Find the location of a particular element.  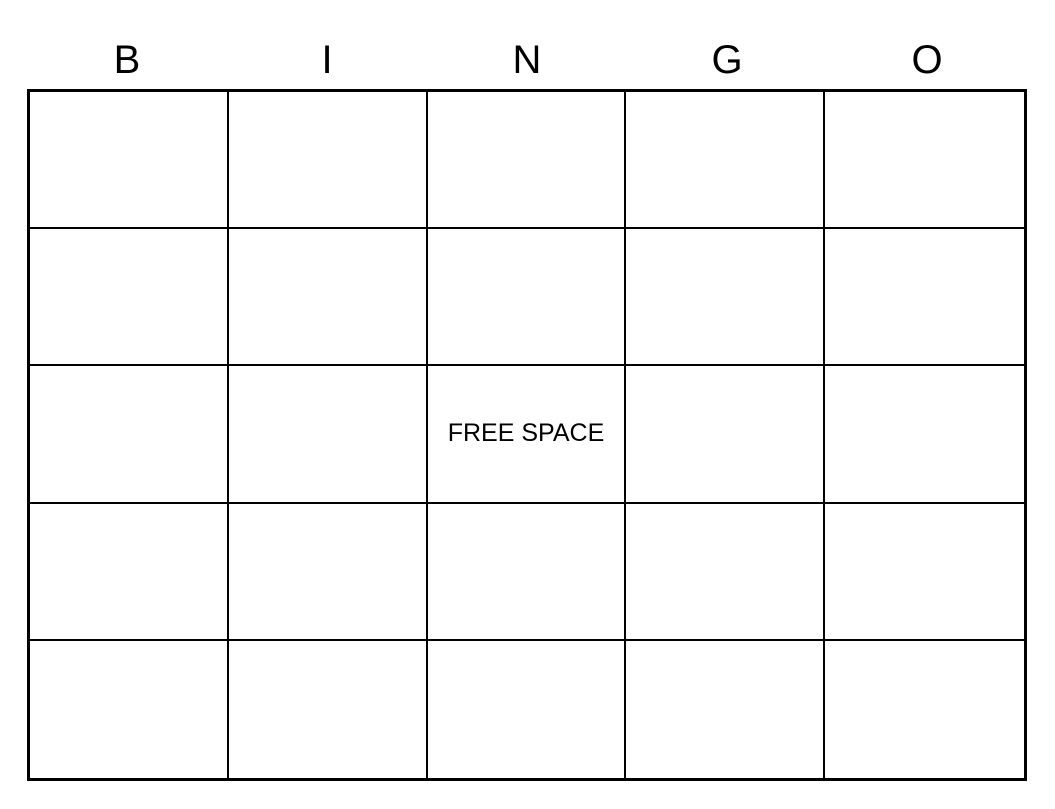

free-space-cell: FREE SPACE is located at coordinates (527, 435).